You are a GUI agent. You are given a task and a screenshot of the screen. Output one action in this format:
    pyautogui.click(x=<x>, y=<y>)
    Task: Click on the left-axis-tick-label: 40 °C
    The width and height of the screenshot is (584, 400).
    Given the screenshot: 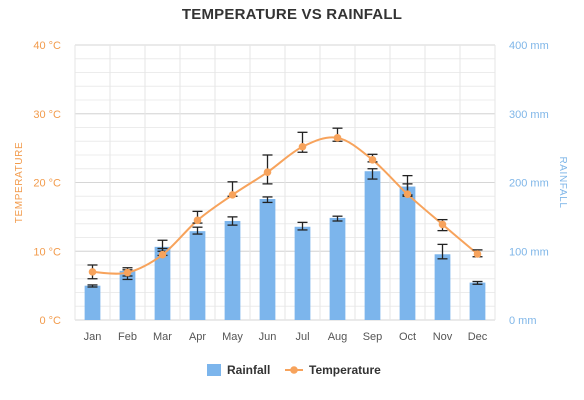 What is the action you would take?
    pyautogui.click(x=47, y=46)
    